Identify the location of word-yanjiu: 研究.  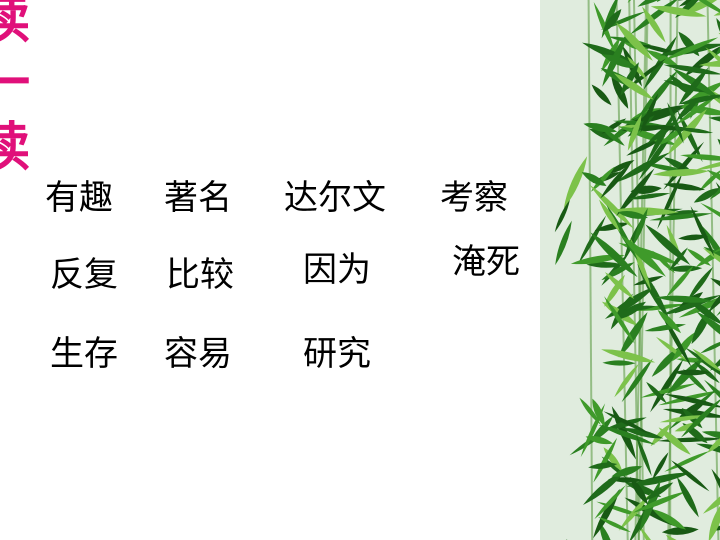
(337, 354).